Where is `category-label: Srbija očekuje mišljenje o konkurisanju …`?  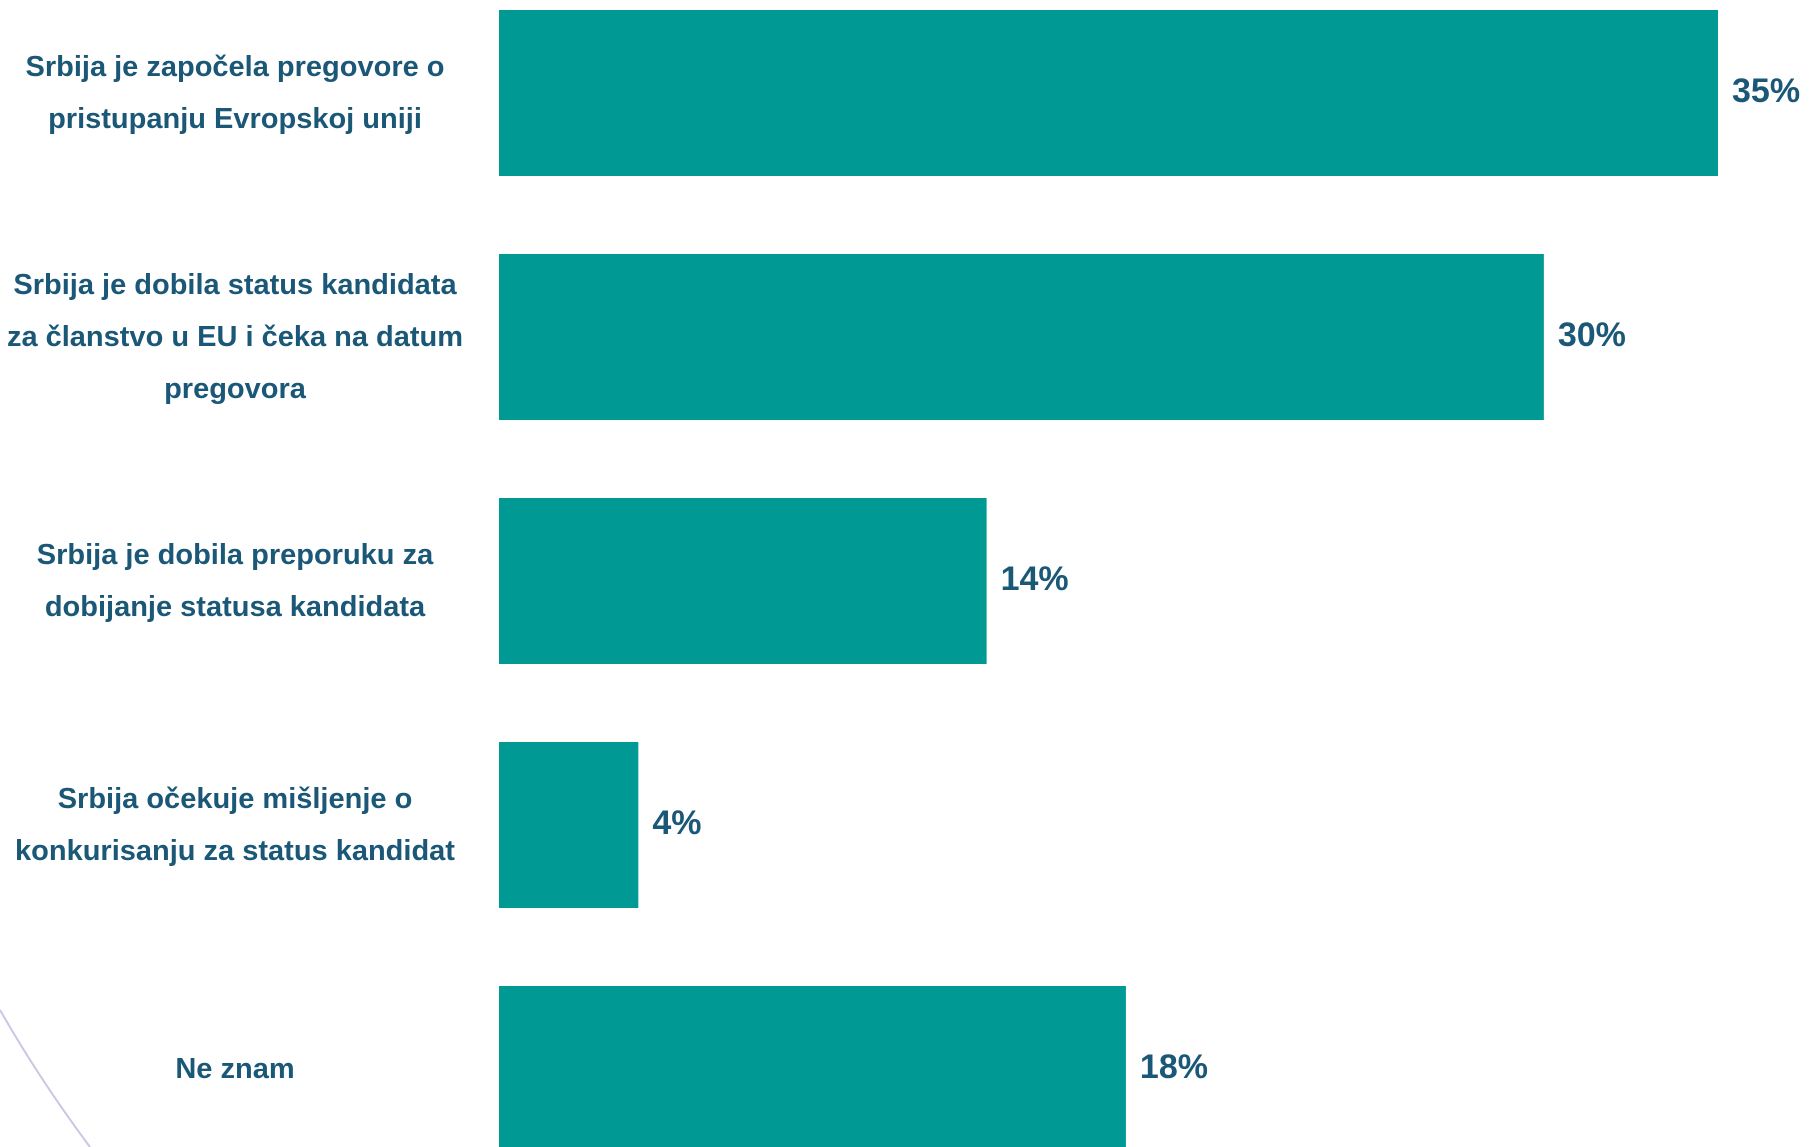 category-label: Srbija očekuje mišljenje o konkurisanju … is located at coordinates (235, 825).